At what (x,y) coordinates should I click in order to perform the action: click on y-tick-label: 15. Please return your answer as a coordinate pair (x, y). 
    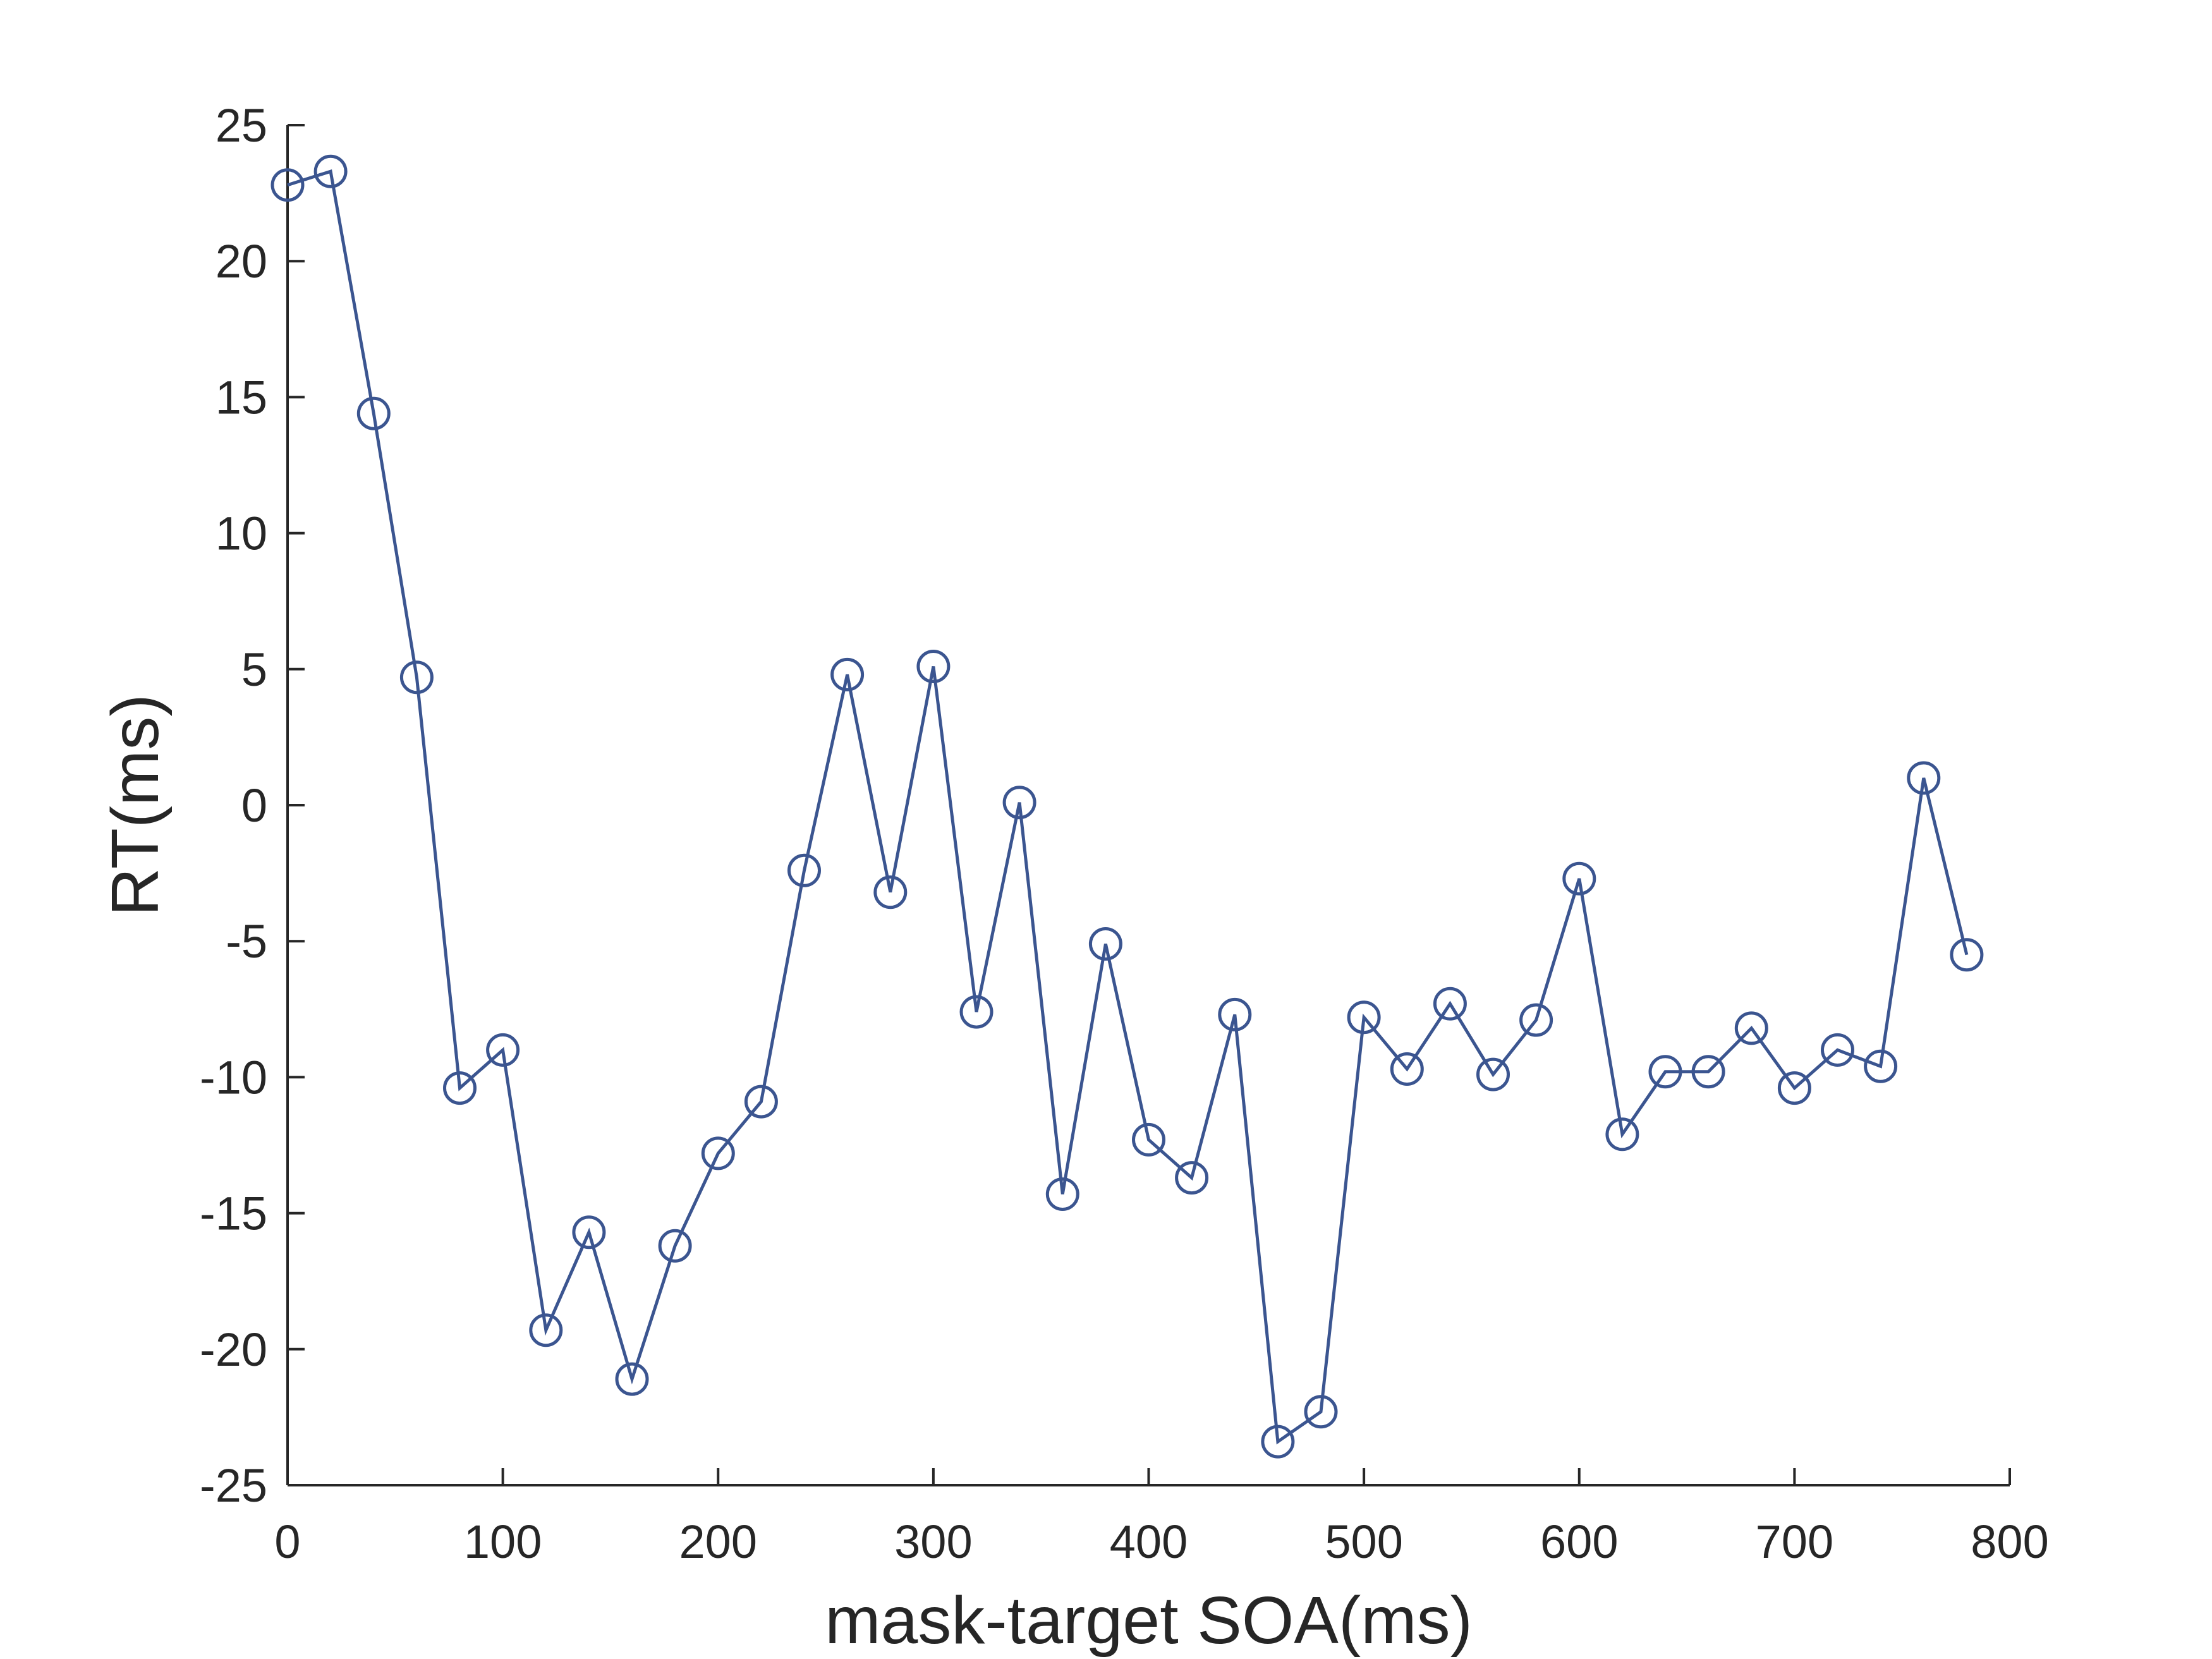
    Looking at the image, I should click on (241, 397).